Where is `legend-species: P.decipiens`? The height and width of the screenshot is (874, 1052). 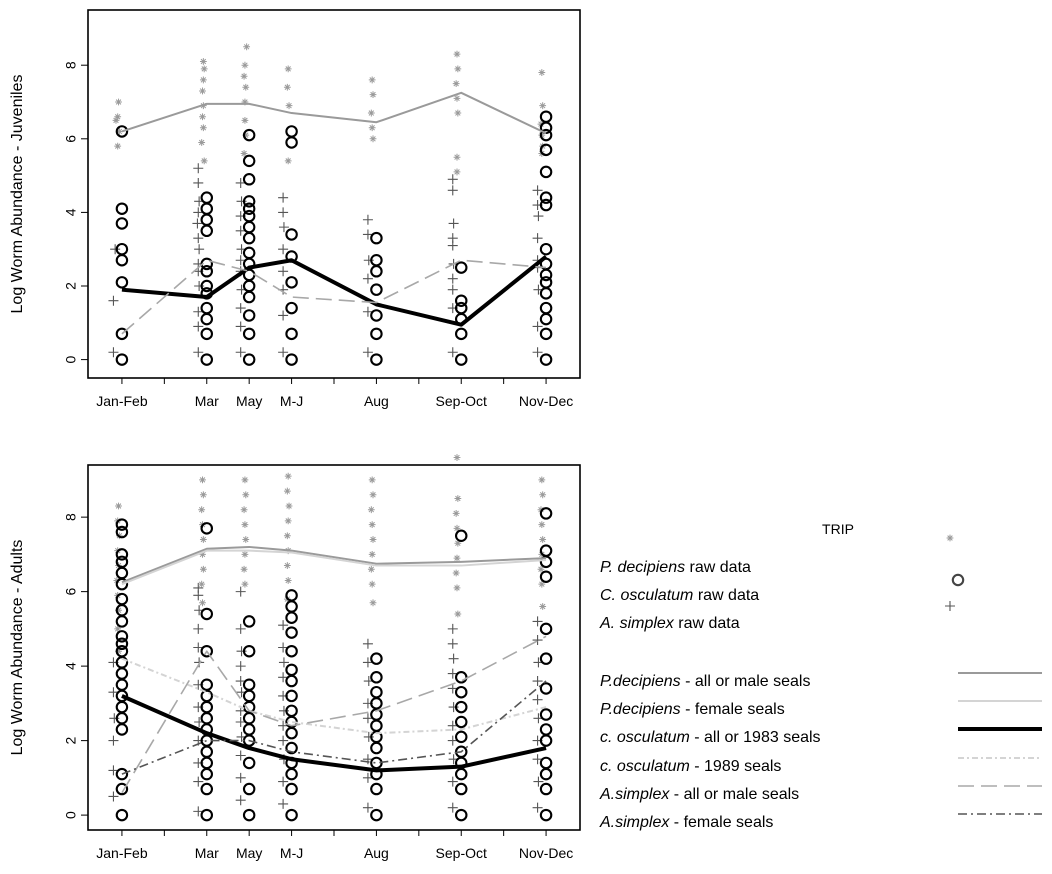 legend-species: P.decipiens is located at coordinates (640, 709).